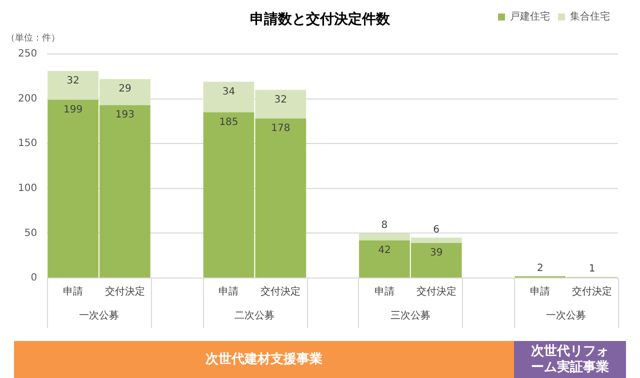  I want to click on y-tick-label: 0, so click(34, 278).